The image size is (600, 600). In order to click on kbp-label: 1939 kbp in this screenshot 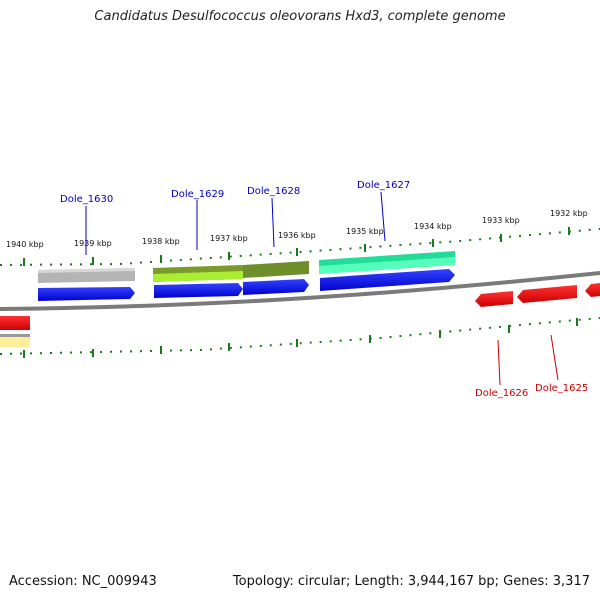, I will do `click(93, 243)`.